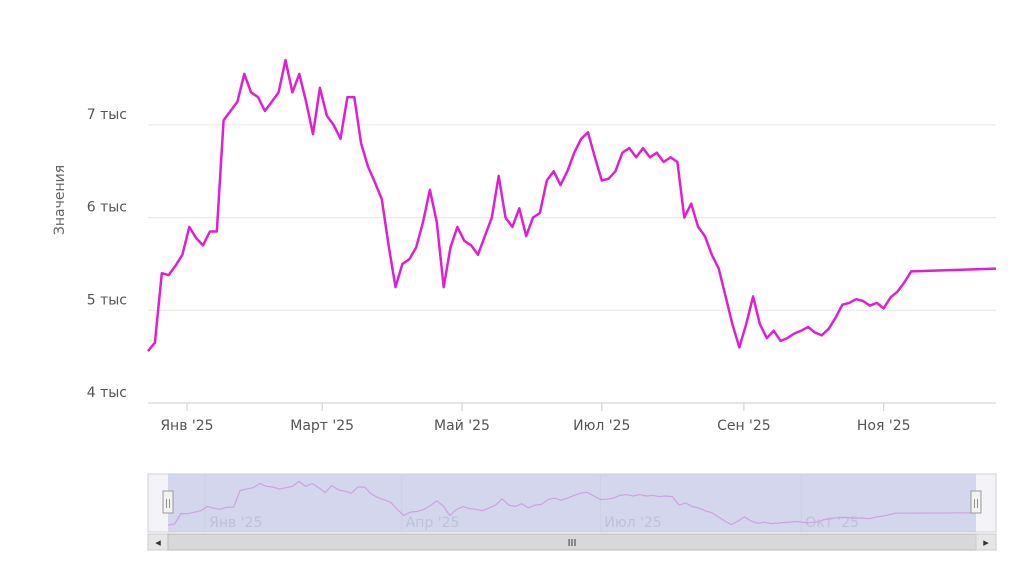  I want to click on navigator-handle-left: ||, so click(168, 502).